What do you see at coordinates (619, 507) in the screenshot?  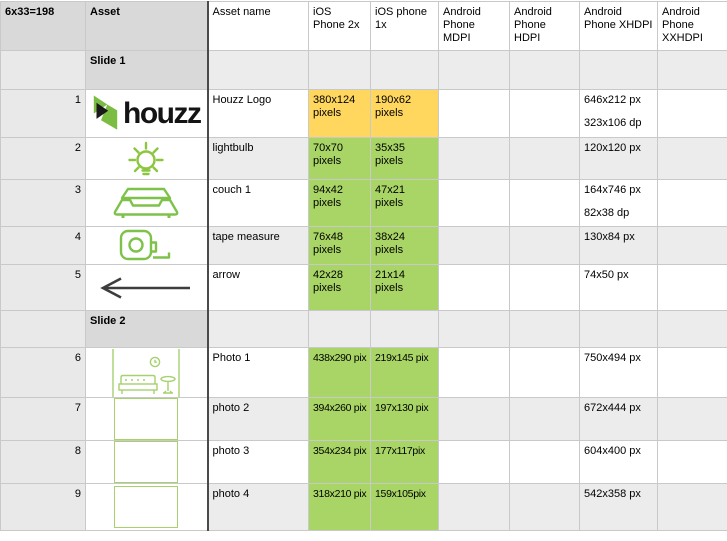 I see `size-cell-xhdpi: 542x358 px` at bounding box center [619, 507].